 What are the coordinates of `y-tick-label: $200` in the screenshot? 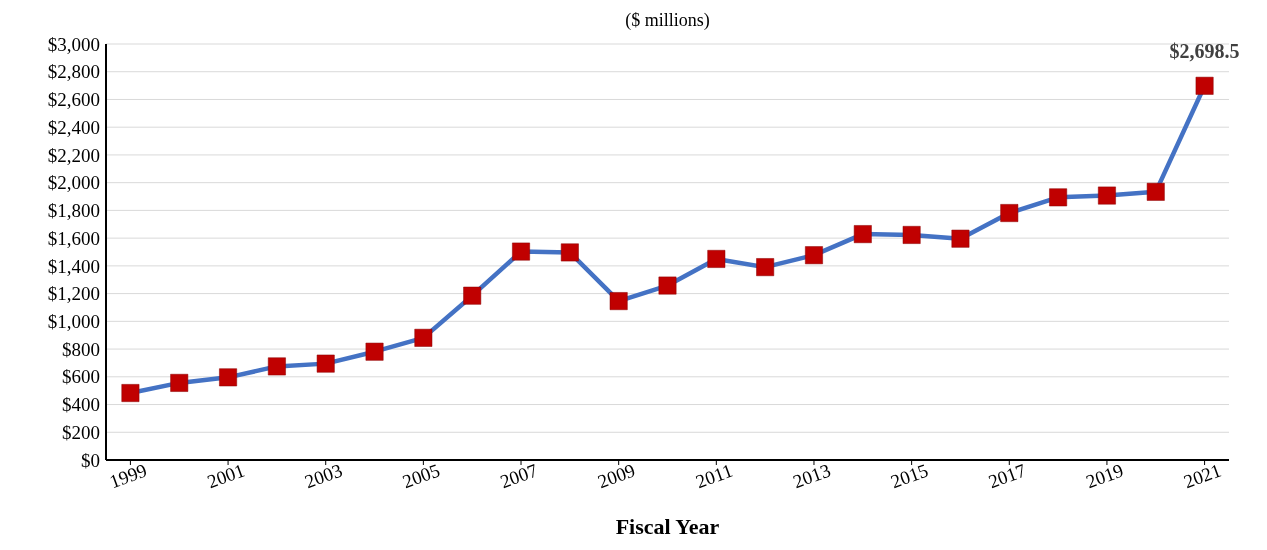 It's located at (81, 432).